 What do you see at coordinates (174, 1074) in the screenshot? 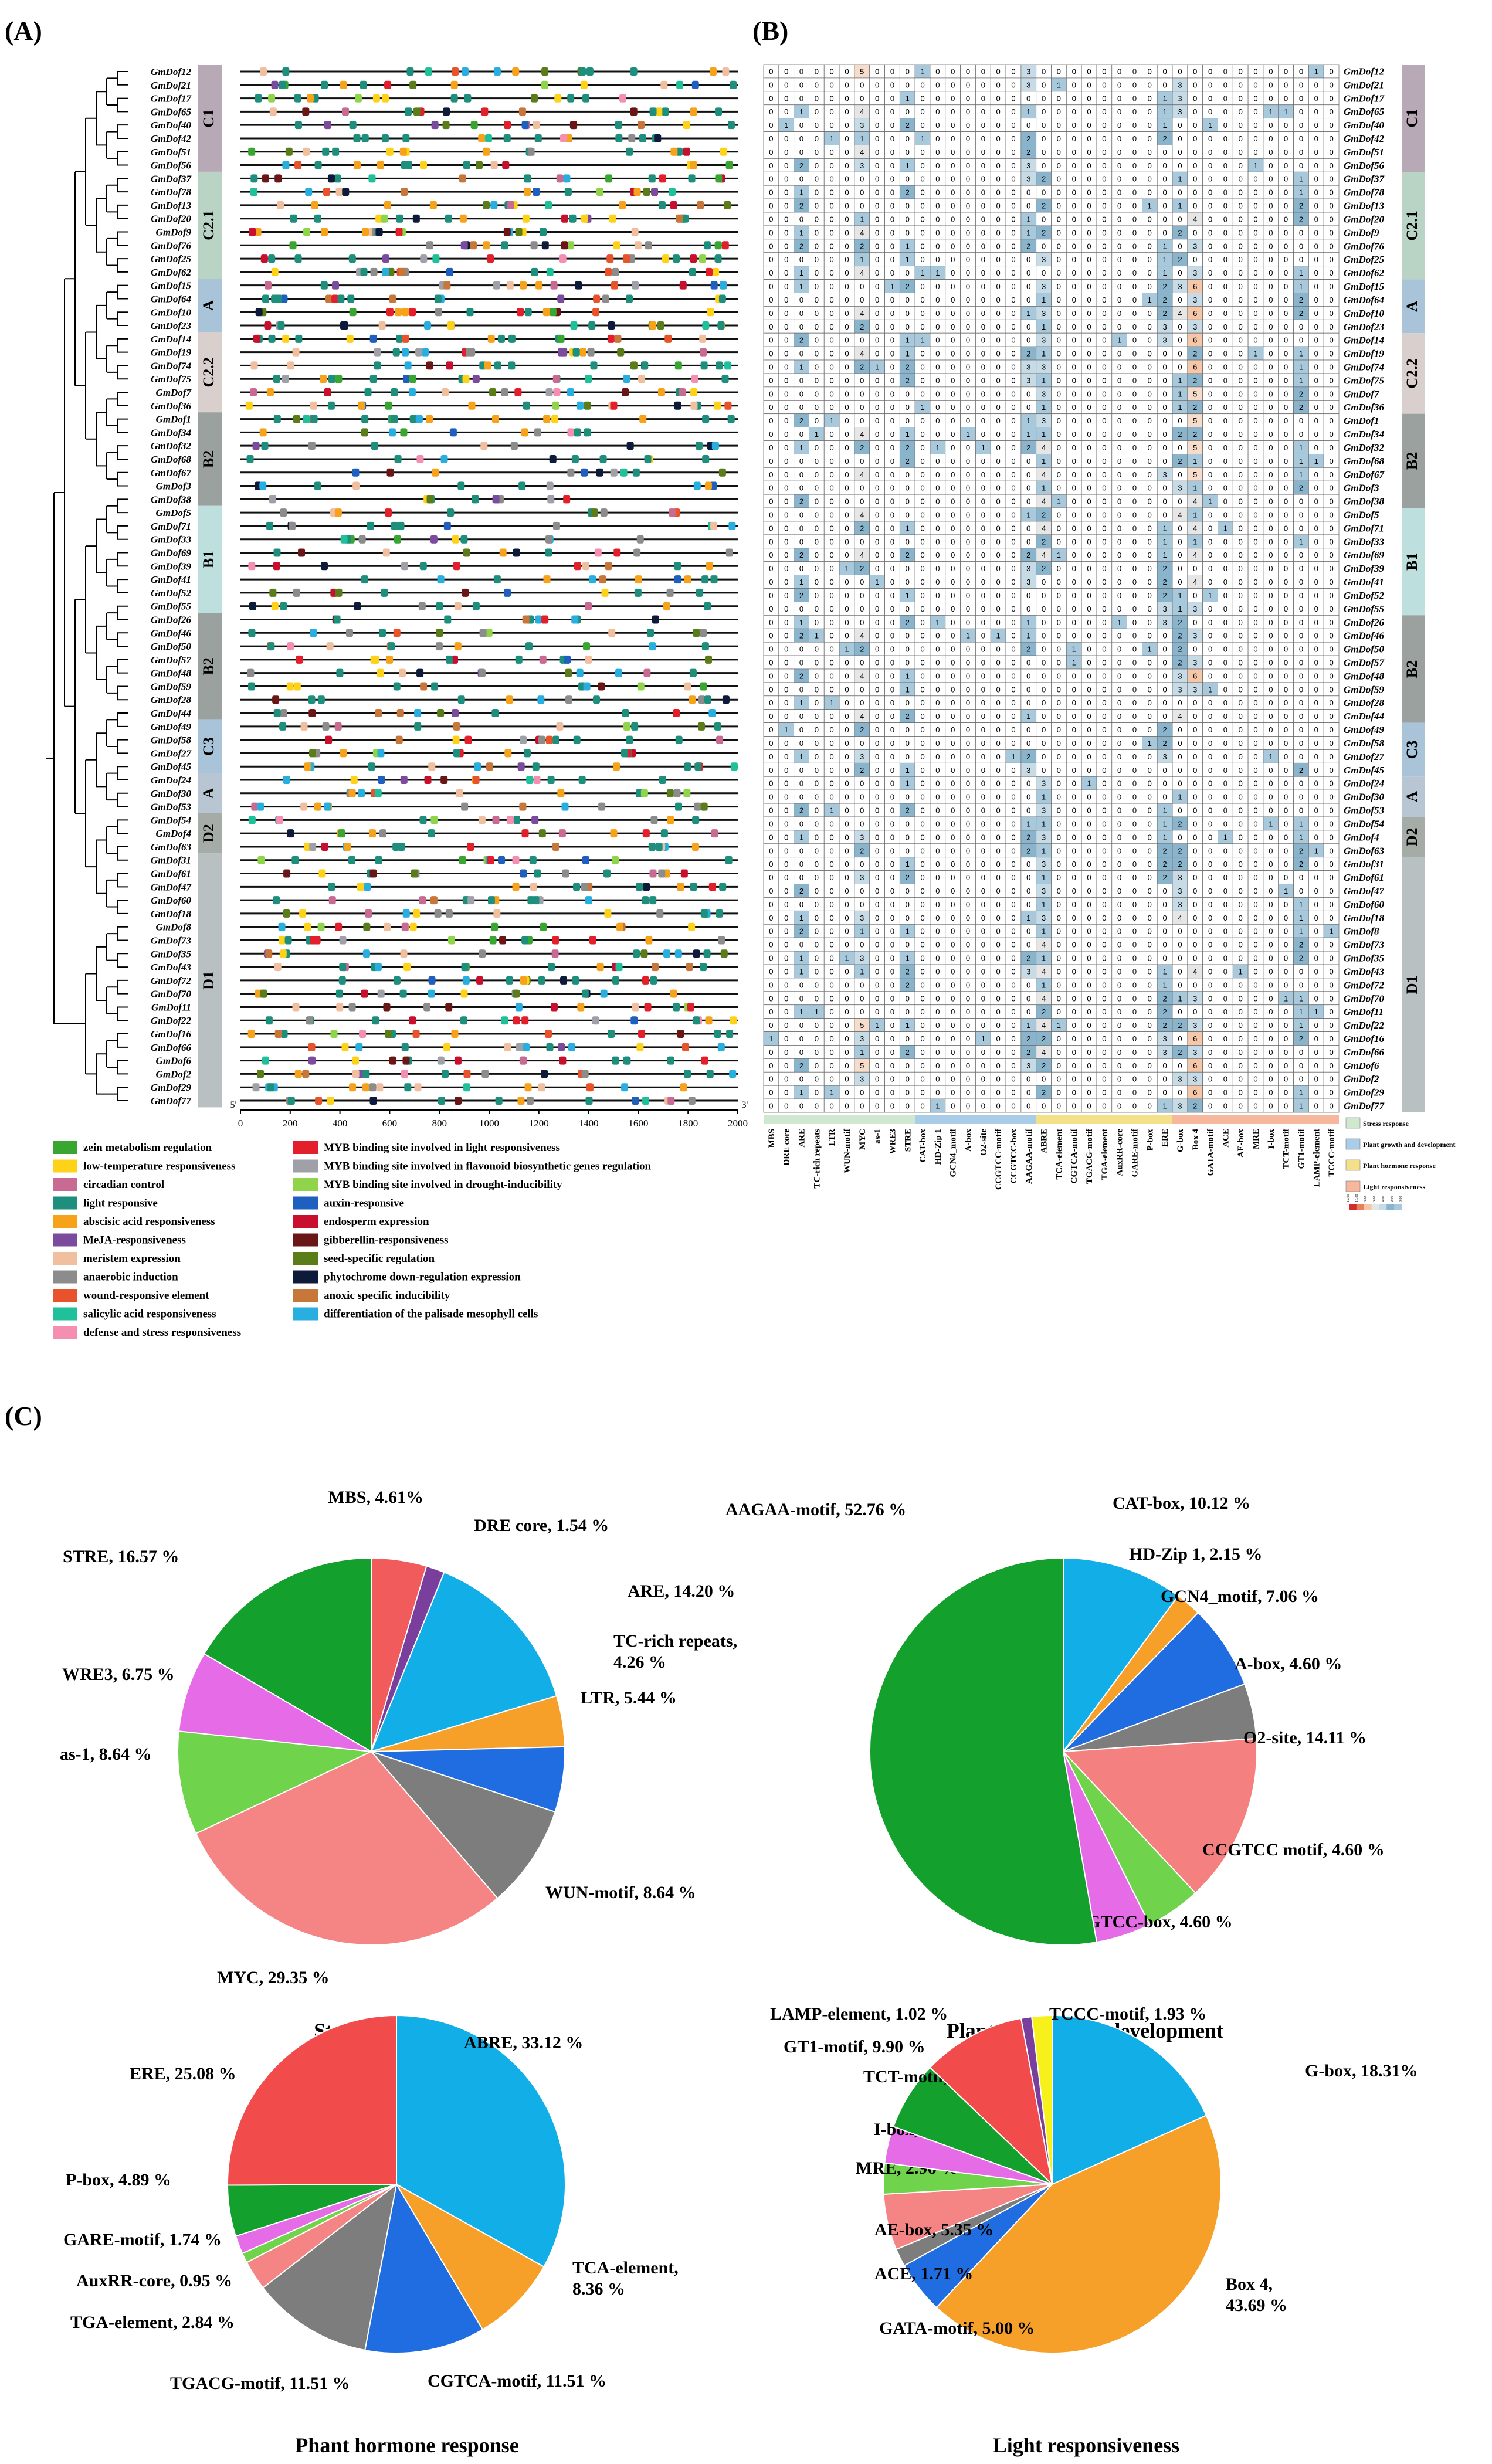
I see `gene-label: GmDof2` at bounding box center [174, 1074].